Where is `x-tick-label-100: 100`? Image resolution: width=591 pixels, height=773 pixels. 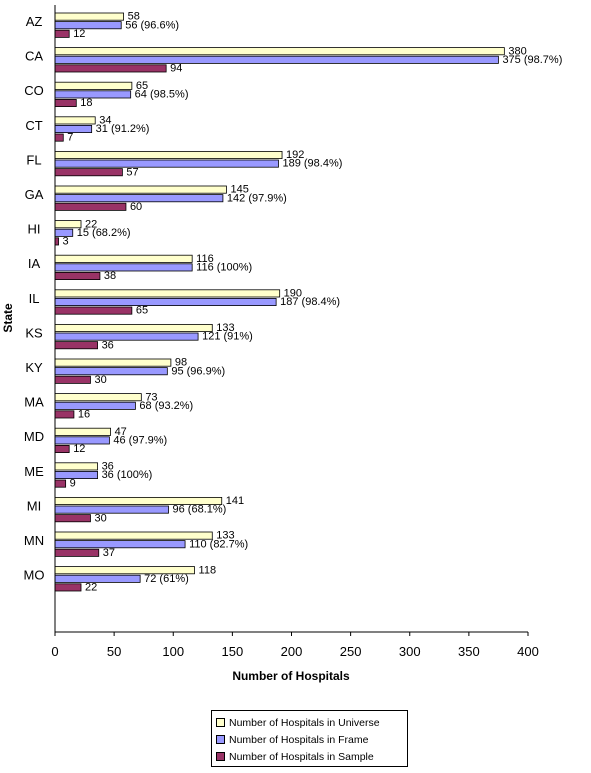 x-tick-label-100: 100 is located at coordinates (173, 651).